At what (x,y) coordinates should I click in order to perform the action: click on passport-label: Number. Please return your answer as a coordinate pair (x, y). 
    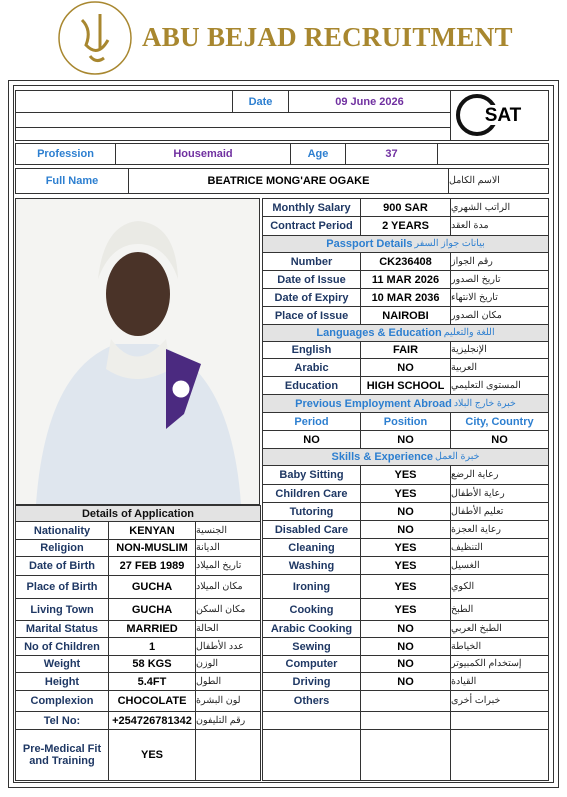
    Looking at the image, I should click on (311, 261).